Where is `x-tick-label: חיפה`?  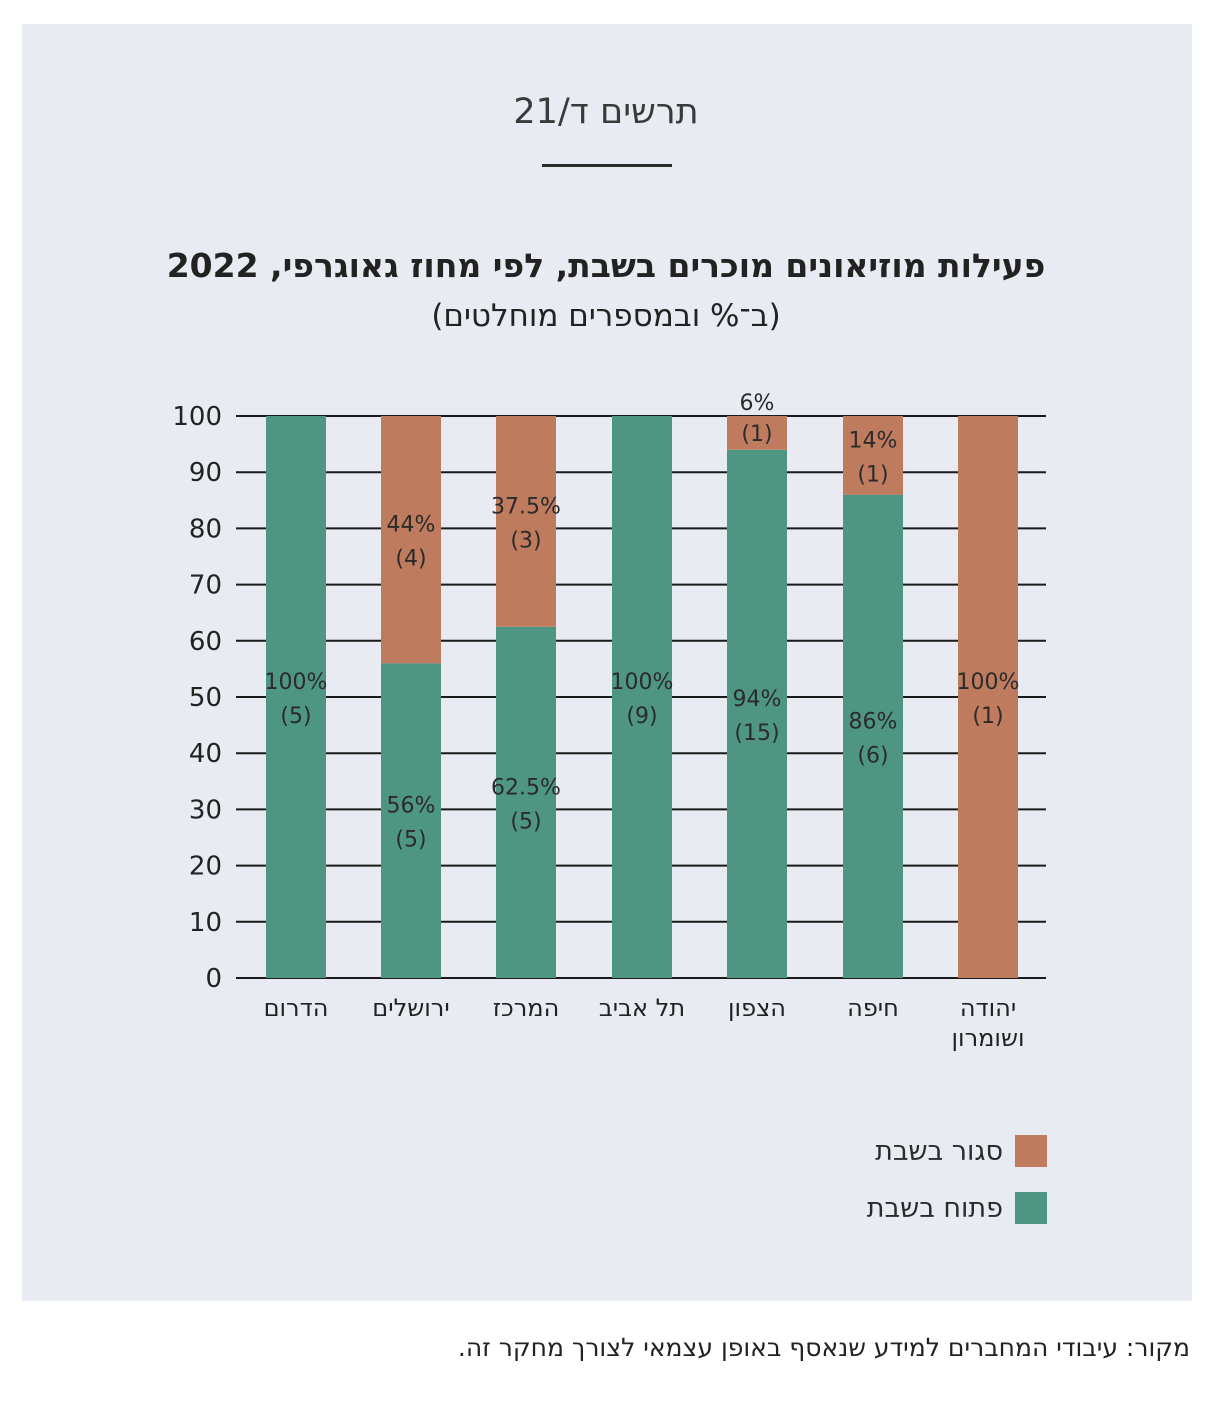
x-tick-label: חיפה is located at coordinates (873, 1008).